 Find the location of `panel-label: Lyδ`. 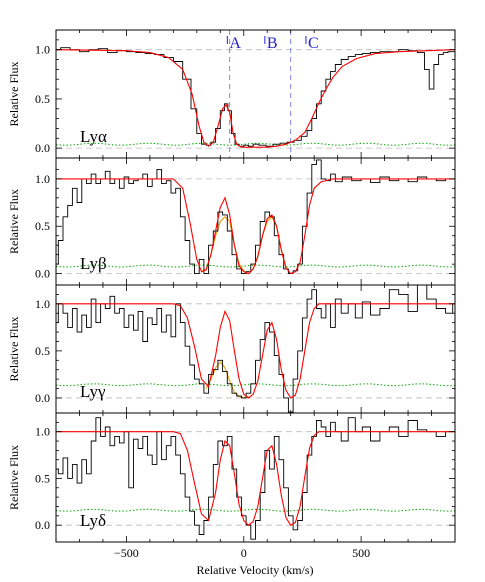

panel-label: Lyδ is located at coordinates (93, 520).